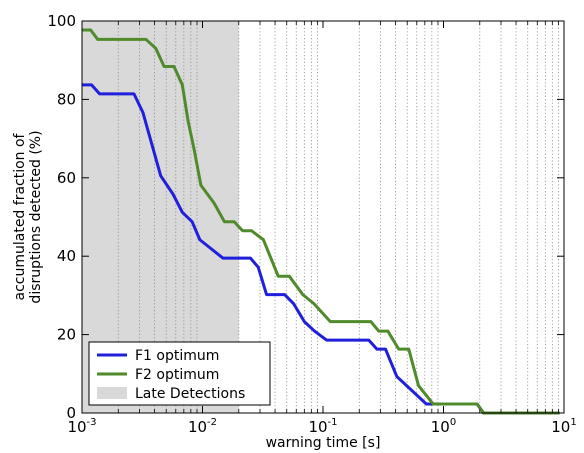 The height and width of the screenshot is (453, 584). Describe the element at coordinates (81, 426) in the screenshot. I see `x-tick-label: 10⁻³` at that location.